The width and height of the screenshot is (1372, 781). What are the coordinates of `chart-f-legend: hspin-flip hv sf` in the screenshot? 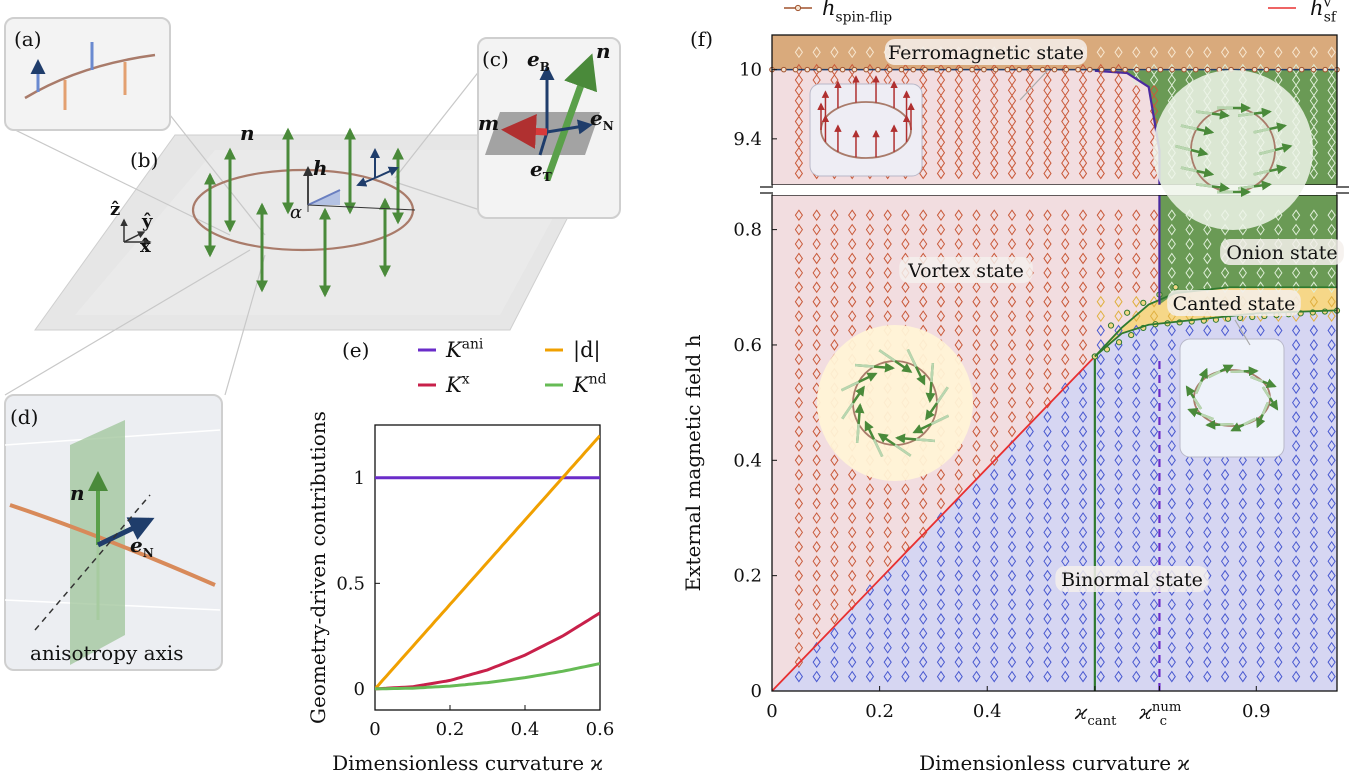 It's located at (1060, 12).